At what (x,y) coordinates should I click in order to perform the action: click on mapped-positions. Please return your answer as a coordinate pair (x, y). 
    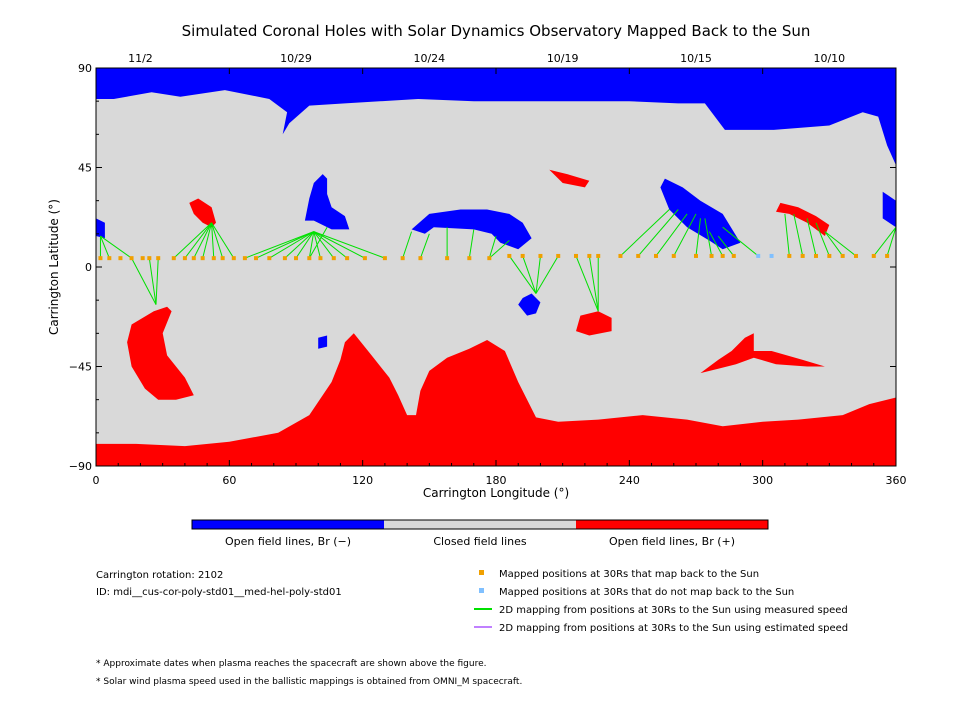
    Looking at the image, I should click on (494, 257).